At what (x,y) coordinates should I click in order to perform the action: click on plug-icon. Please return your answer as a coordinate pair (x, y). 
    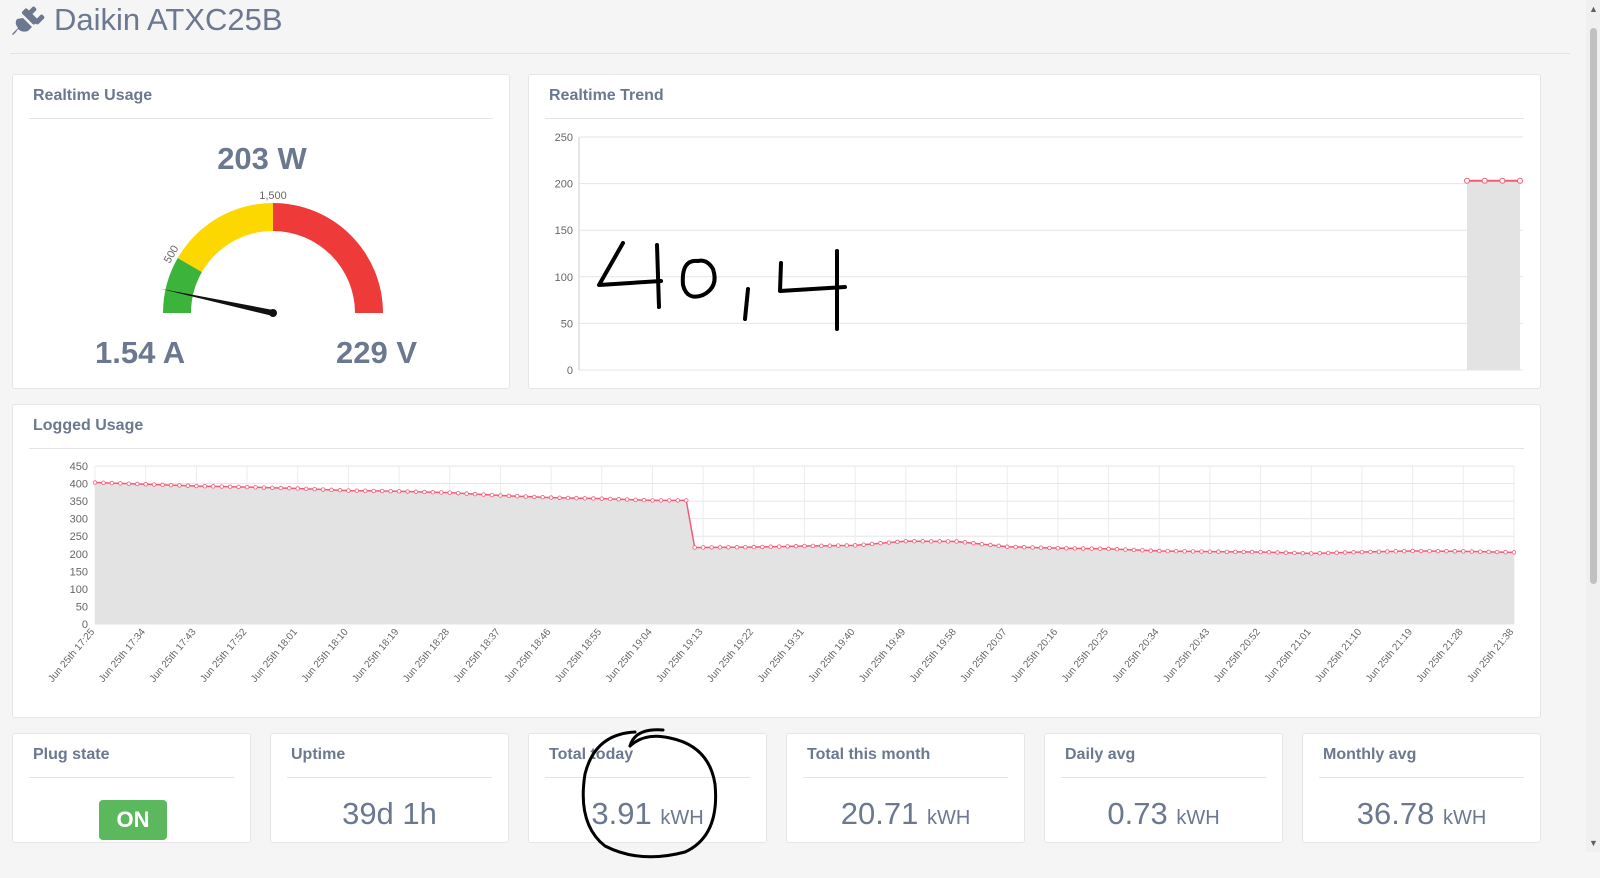
    Looking at the image, I should click on (28, 20).